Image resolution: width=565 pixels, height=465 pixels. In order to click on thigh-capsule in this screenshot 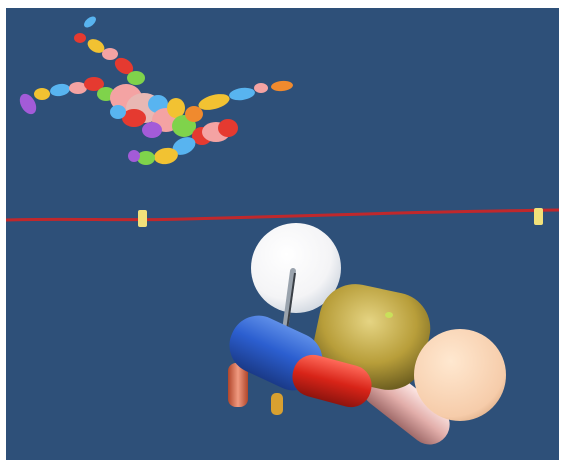, I will do `click(332, 381)`.